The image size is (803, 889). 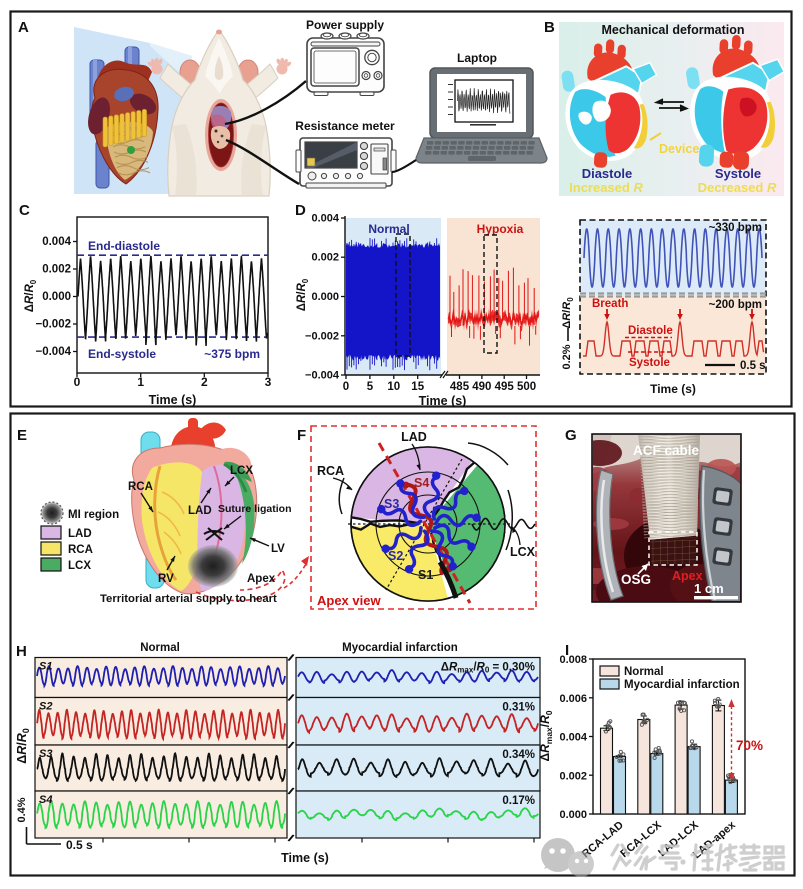 I want to click on svg-text: Decreased R, so click(x=737, y=187).